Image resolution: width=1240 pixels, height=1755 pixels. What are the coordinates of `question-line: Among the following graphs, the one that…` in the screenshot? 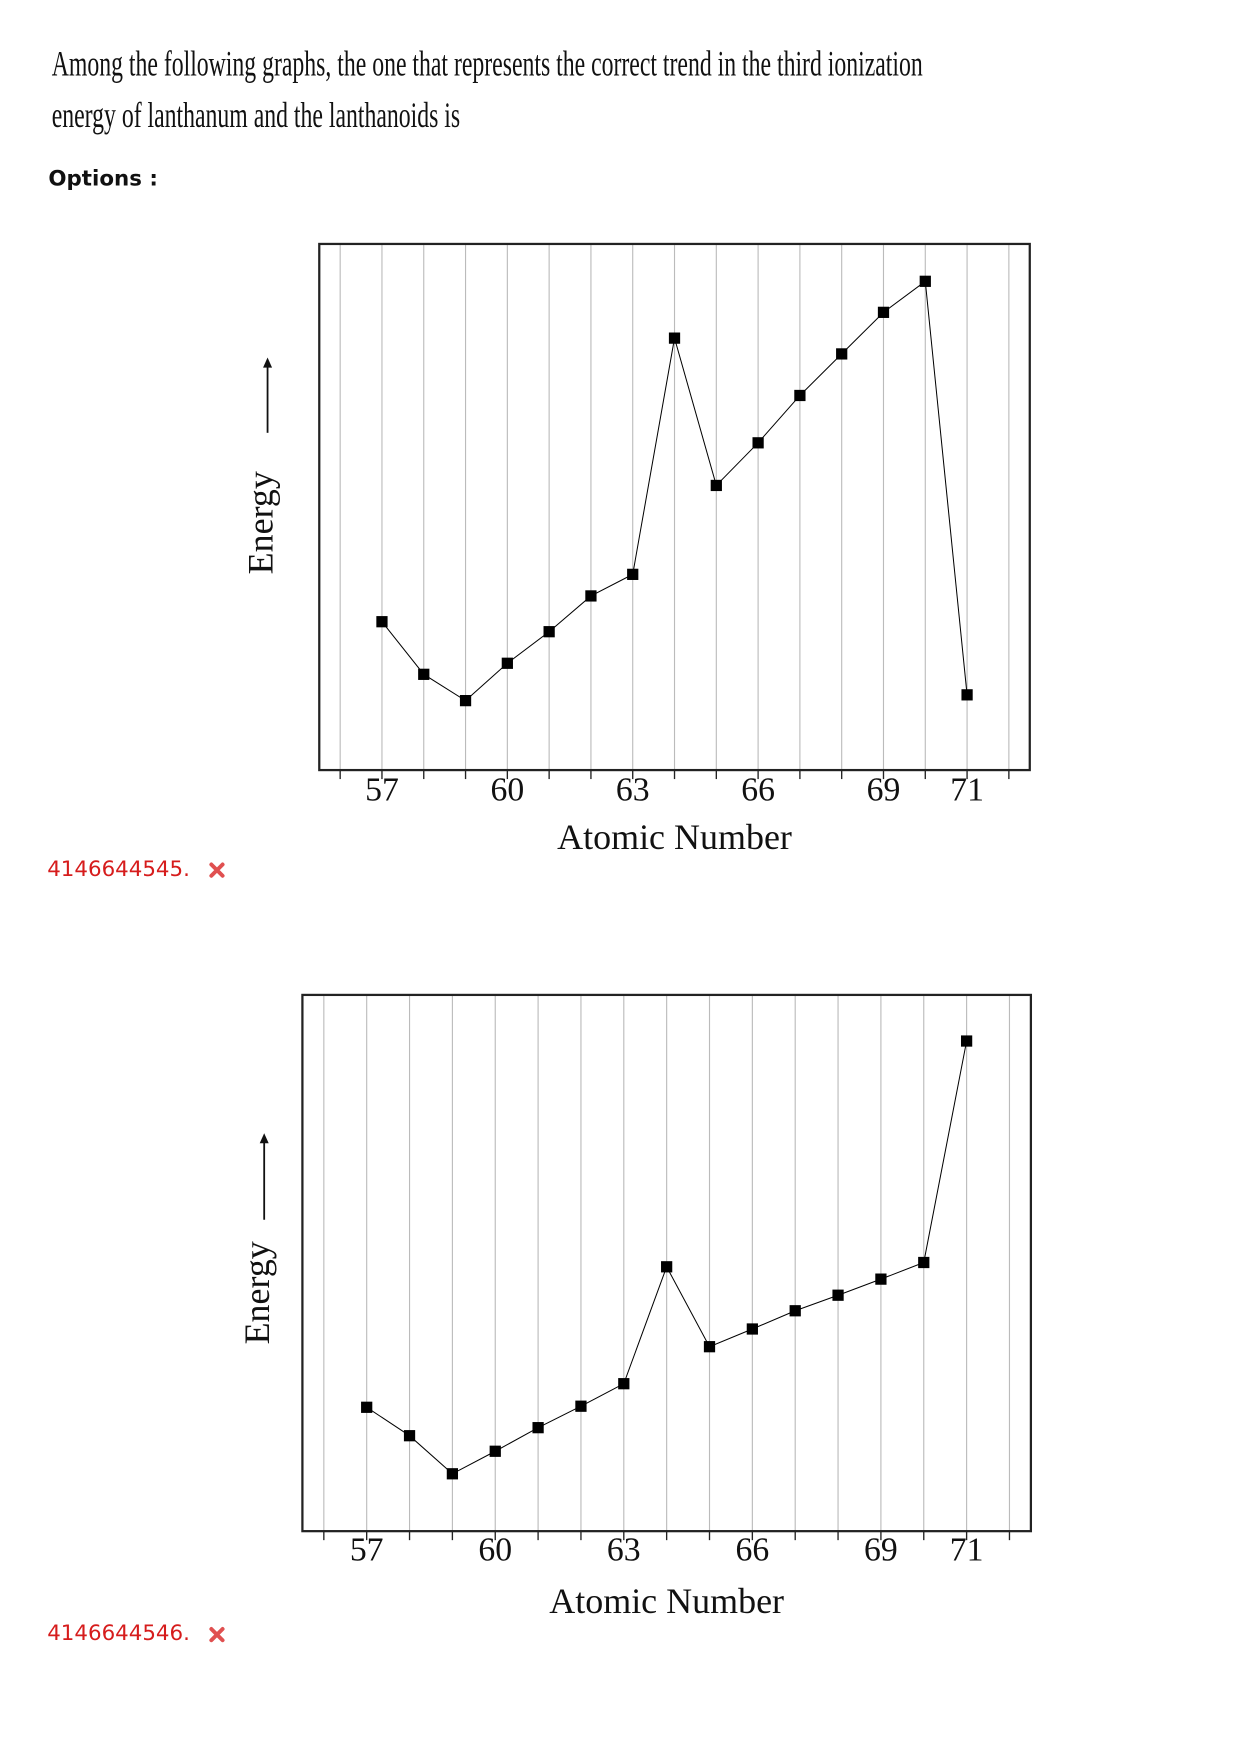 It's located at (487, 63).